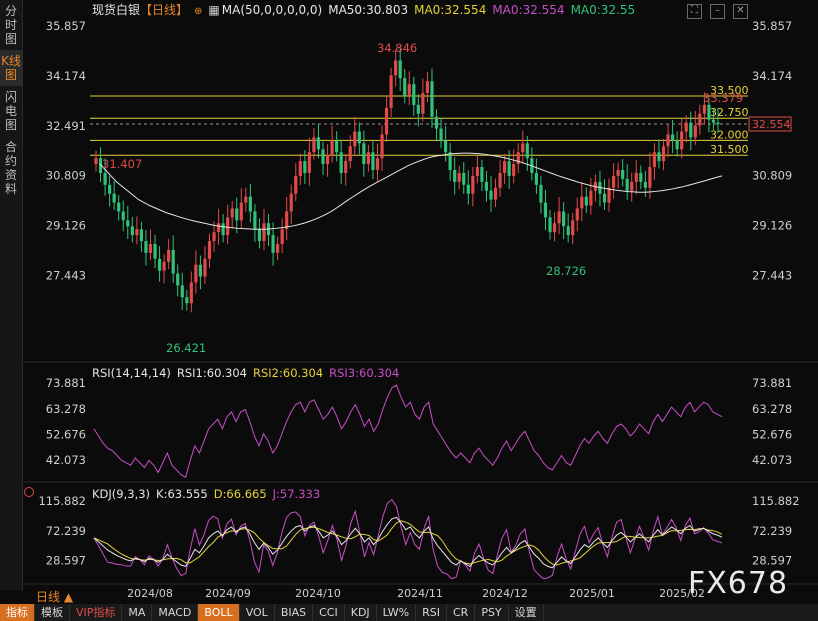 The image size is (818, 621). What do you see at coordinates (772, 176) in the screenshot?
I see `price-tick-right-3: 30.809` at bounding box center [772, 176].